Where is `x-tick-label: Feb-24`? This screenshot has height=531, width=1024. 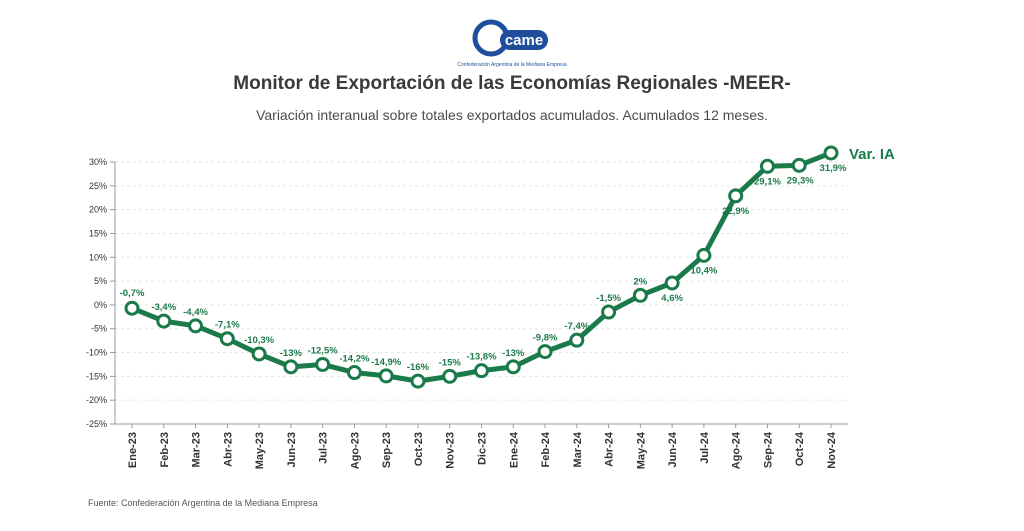
x-tick-label: Feb-24 is located at coordinates (546, 449).